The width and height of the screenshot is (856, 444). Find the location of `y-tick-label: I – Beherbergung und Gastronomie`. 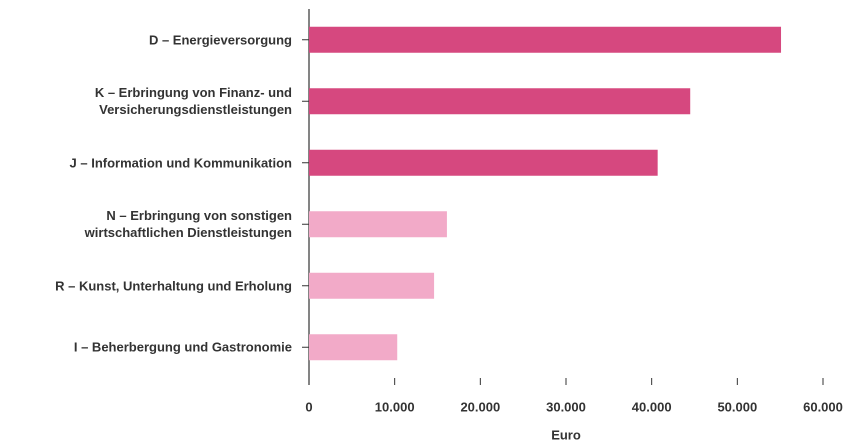

y-tick-label: I – Beherbergung und Gastronomie is located at coordinates (182, 347).